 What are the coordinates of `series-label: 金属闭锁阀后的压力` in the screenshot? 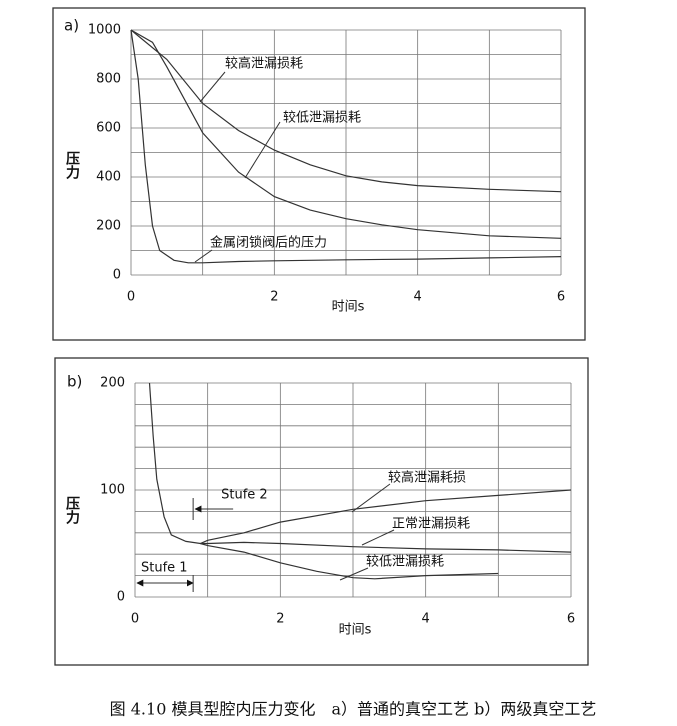 It's located at (268, 243).